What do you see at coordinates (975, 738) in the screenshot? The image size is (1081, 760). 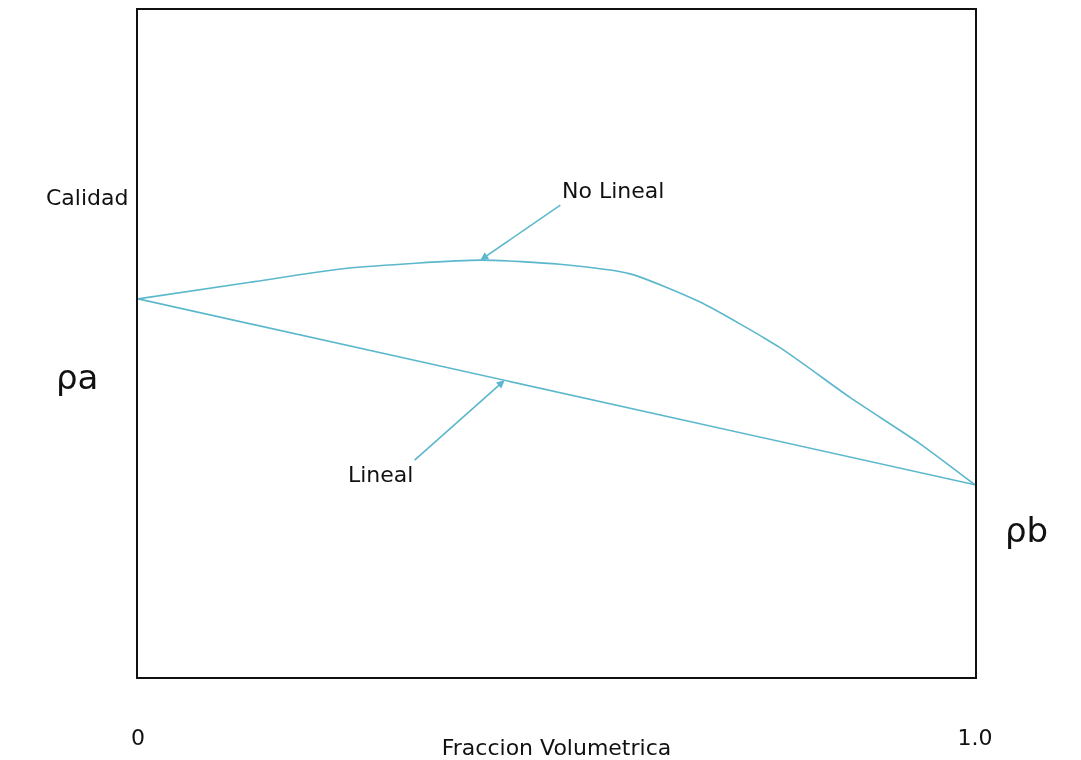 I see `x-tick-label: 1.0` at bounding box center [975, 738].